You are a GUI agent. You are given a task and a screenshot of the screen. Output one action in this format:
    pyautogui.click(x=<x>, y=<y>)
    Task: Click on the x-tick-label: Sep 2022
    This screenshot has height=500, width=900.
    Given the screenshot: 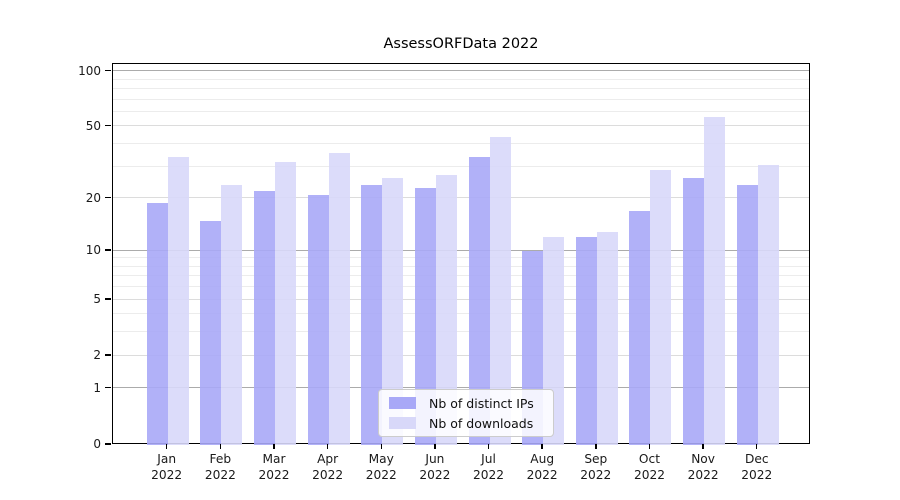 What is the action you would take?
    pyautogui.click(x=596, y=467)
    